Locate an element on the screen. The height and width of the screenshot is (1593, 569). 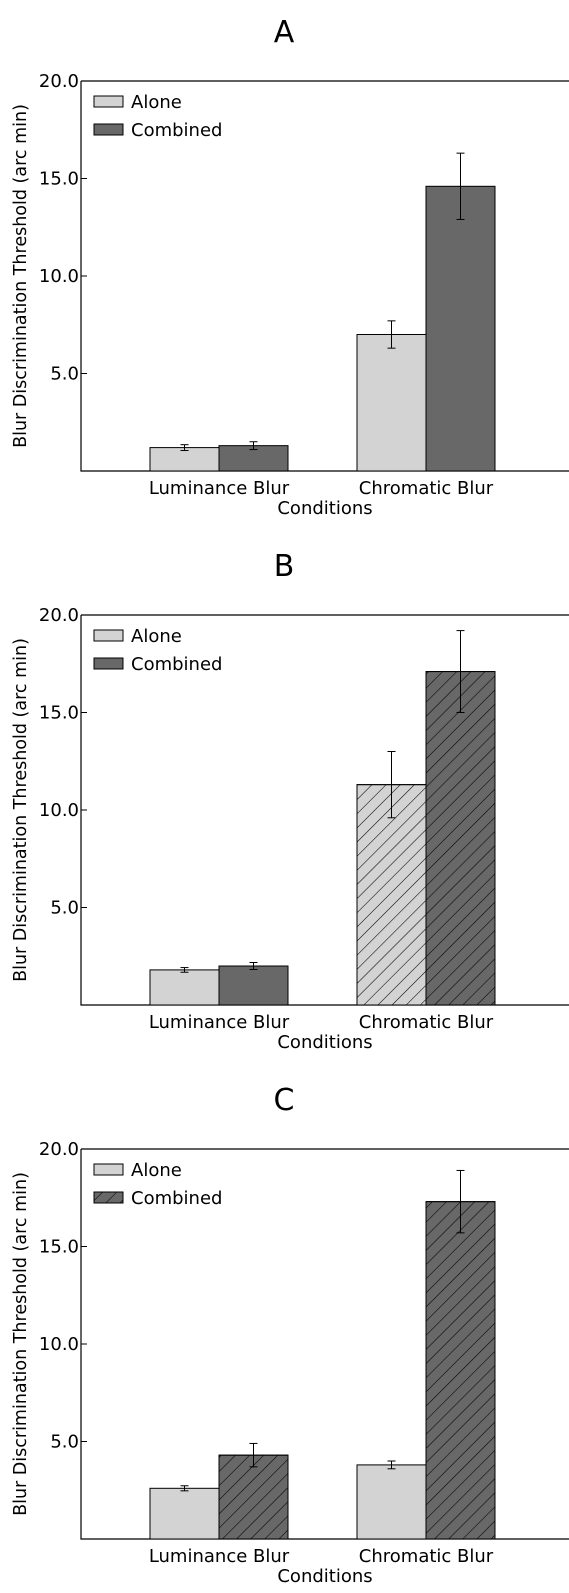
chart-title: C is located at coordinates (284, 1100).